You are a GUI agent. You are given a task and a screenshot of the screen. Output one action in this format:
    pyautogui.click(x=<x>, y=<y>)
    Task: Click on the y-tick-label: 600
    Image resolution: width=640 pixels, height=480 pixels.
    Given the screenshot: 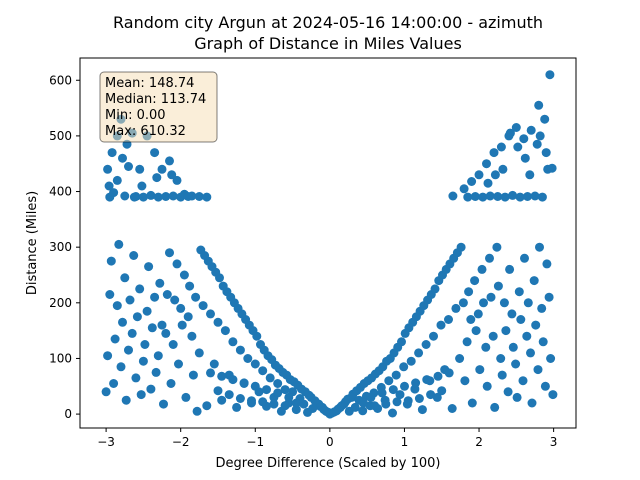 What is the action you would take?
    pyautogui.click(x=60, y=80)
    